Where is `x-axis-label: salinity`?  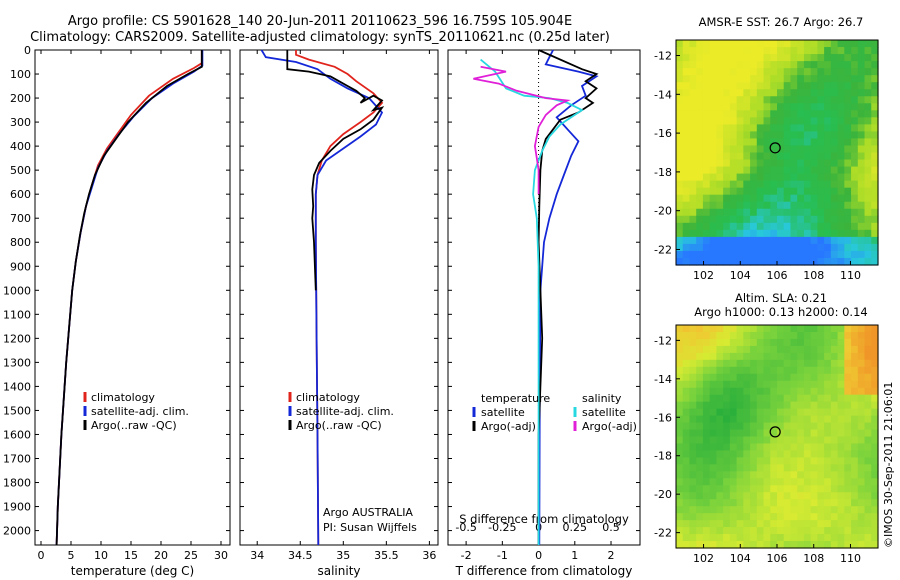 x-axis-label: salinity is located at coordinates (338, 571).